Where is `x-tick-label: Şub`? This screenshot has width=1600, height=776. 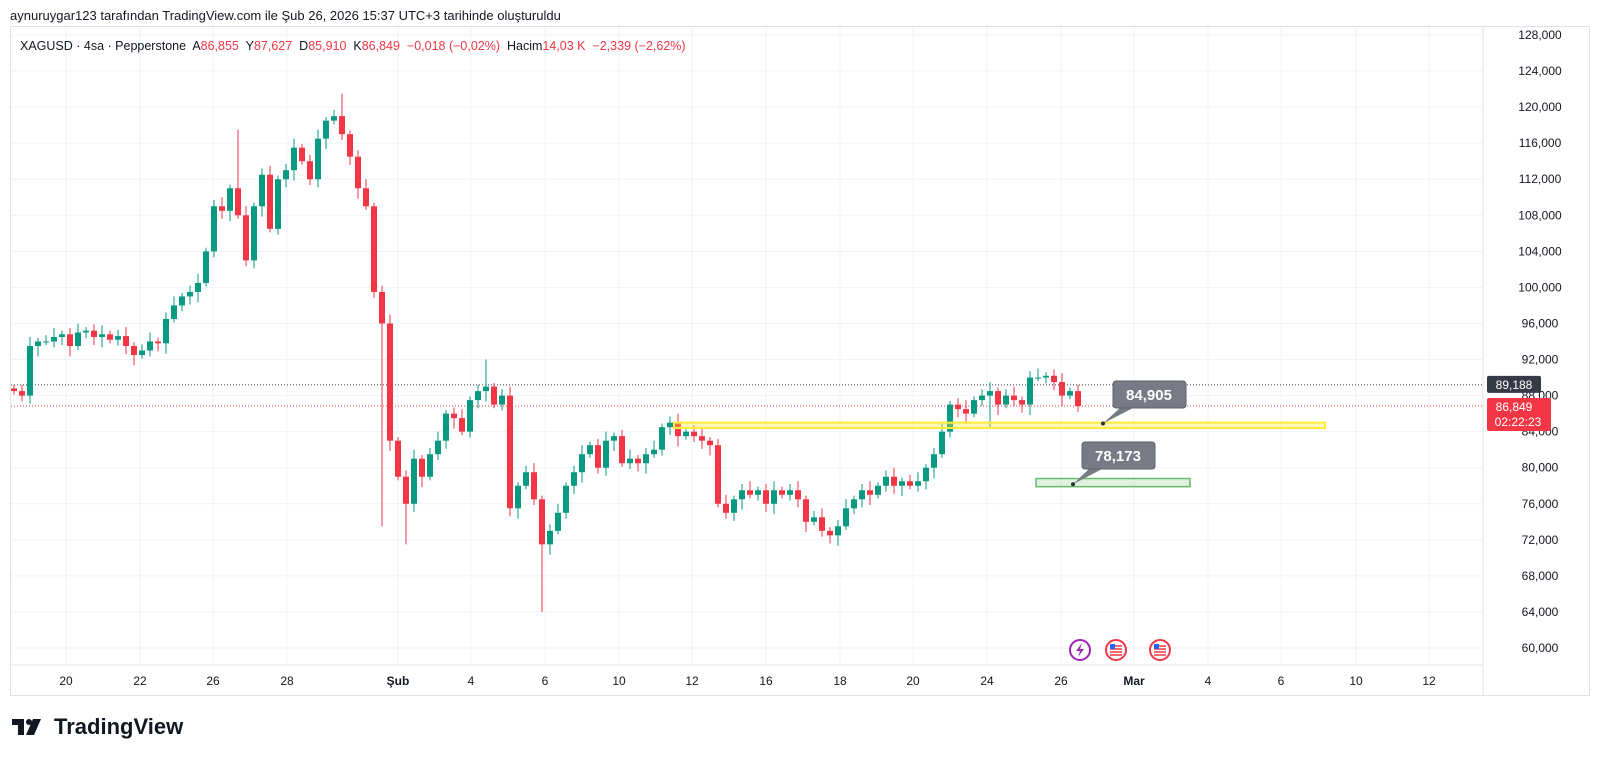 x-tick-label: Şub is located at coordinates (398, 681).